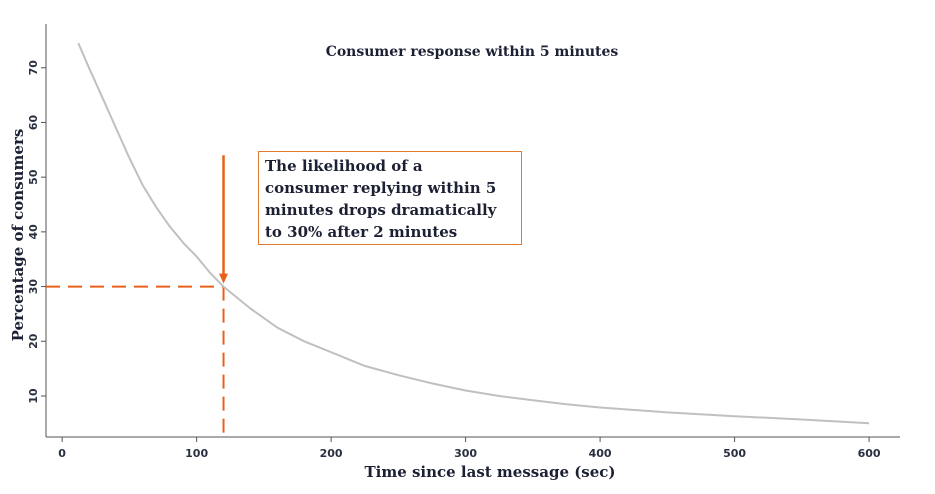 This screenshot has width=935, height=494. I want to click on y-ticks: 10 20 30 40 50 60 70, so click(36, 232).